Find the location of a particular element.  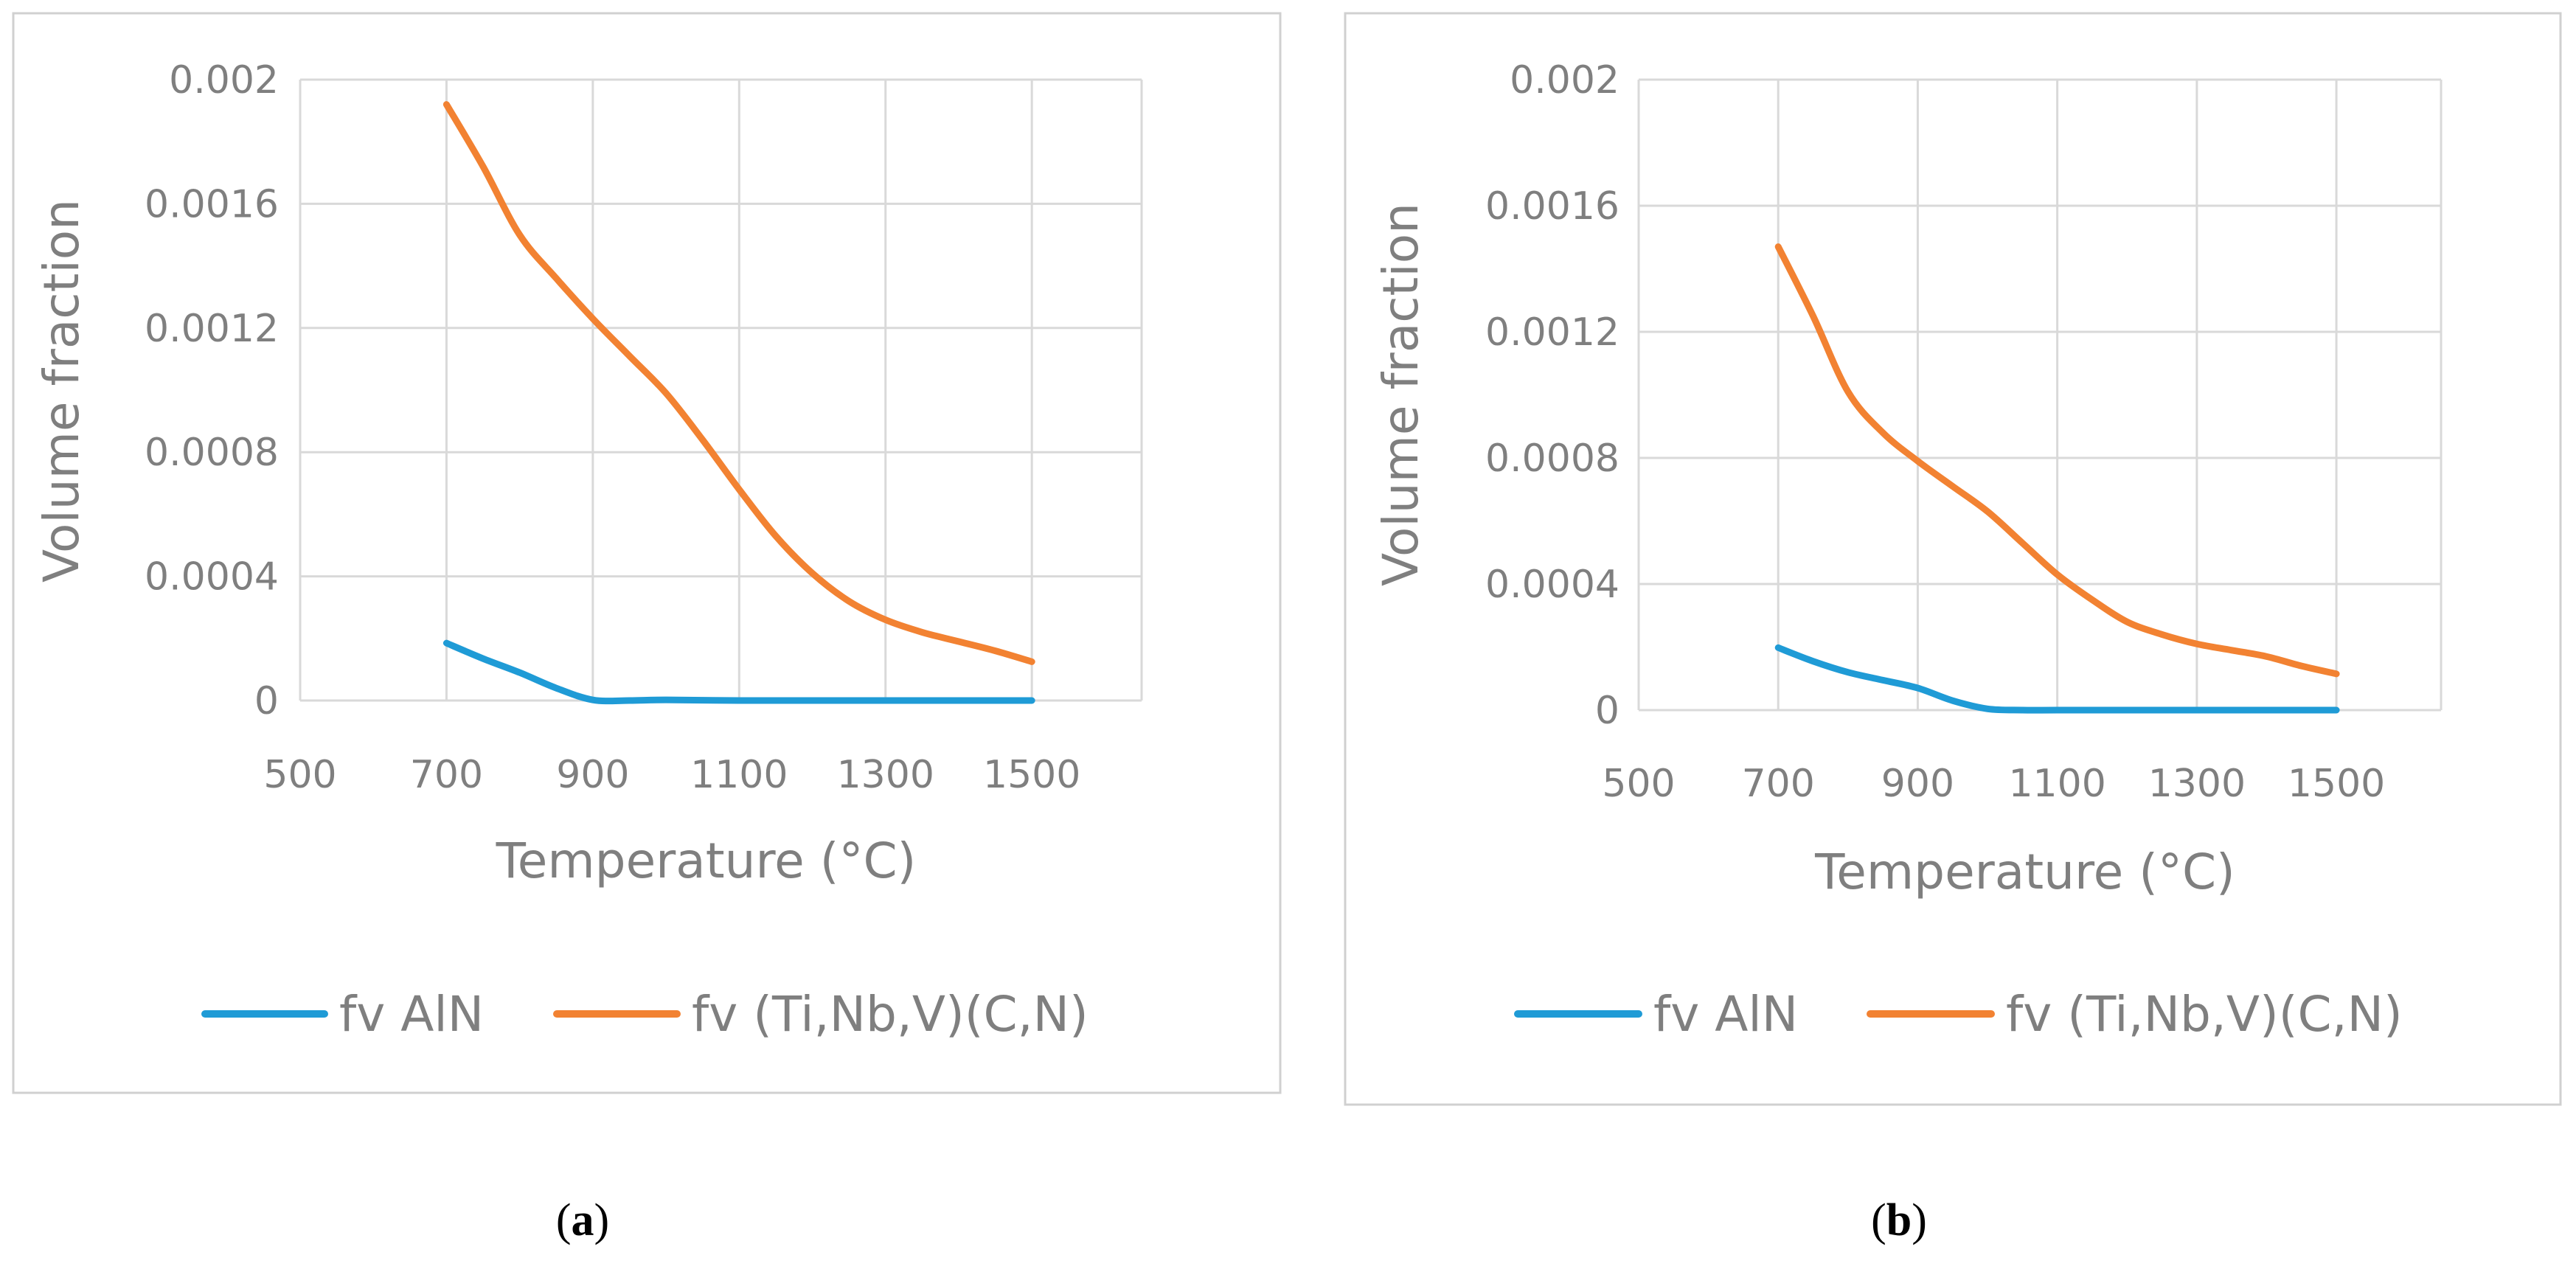

x-tick-label-a-1: 700 is located at coordinates (446, 775).